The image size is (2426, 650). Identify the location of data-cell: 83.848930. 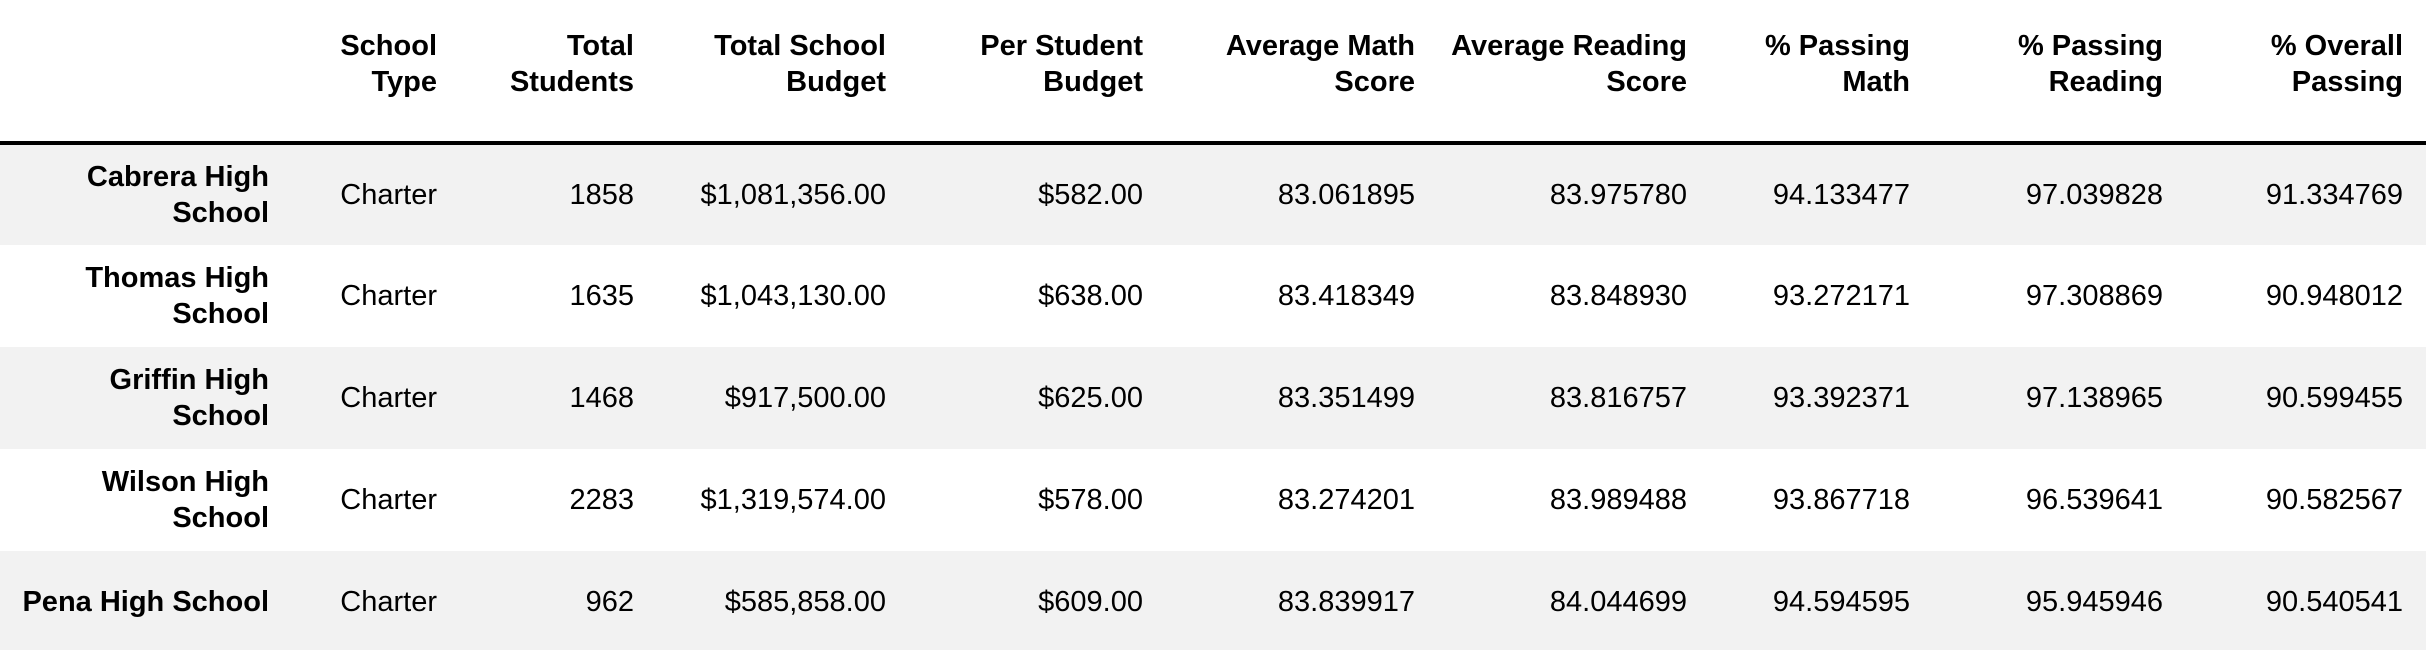
(1618, 296).